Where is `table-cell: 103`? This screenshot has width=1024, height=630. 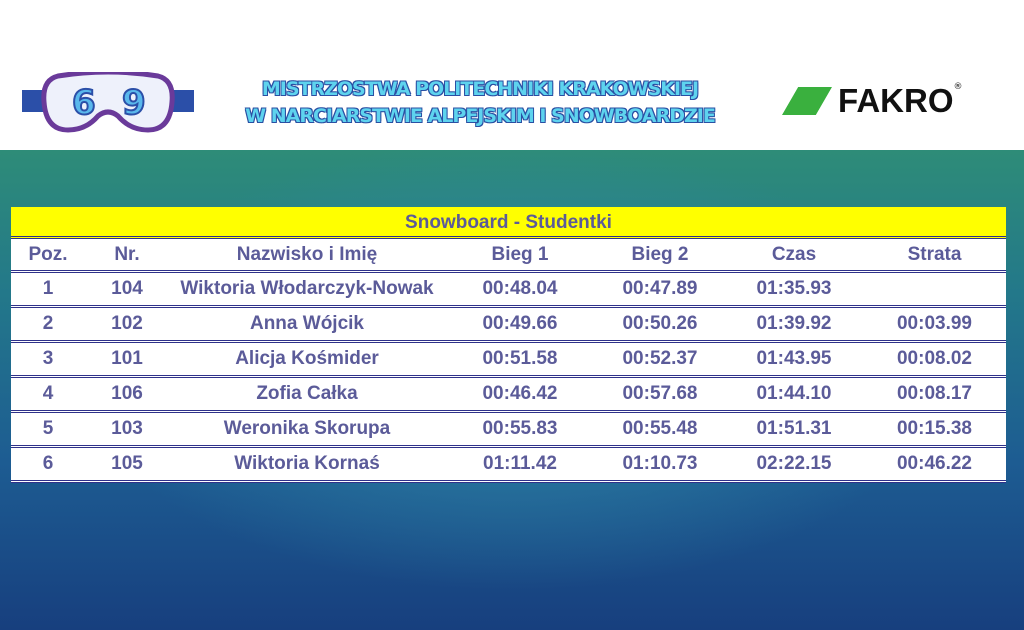 table-cell: 103 is located at coordinates (127, 428).